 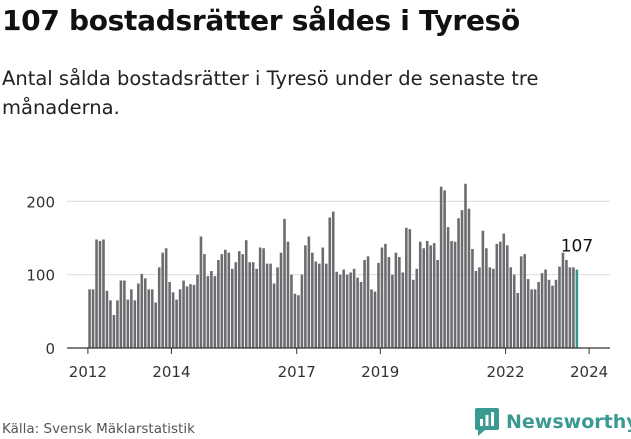 What do you see at coordinates (297, 372) in the screenshot?
I see `x-tick-label: 2017` at bounding box center [297, 372].